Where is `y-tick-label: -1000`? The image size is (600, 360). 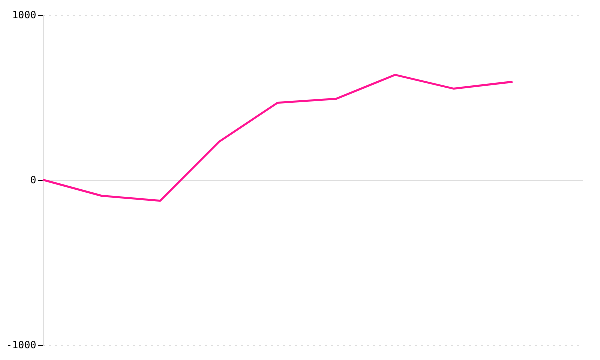
y-tick-label: -1000 is located at coordinates (21, 346).